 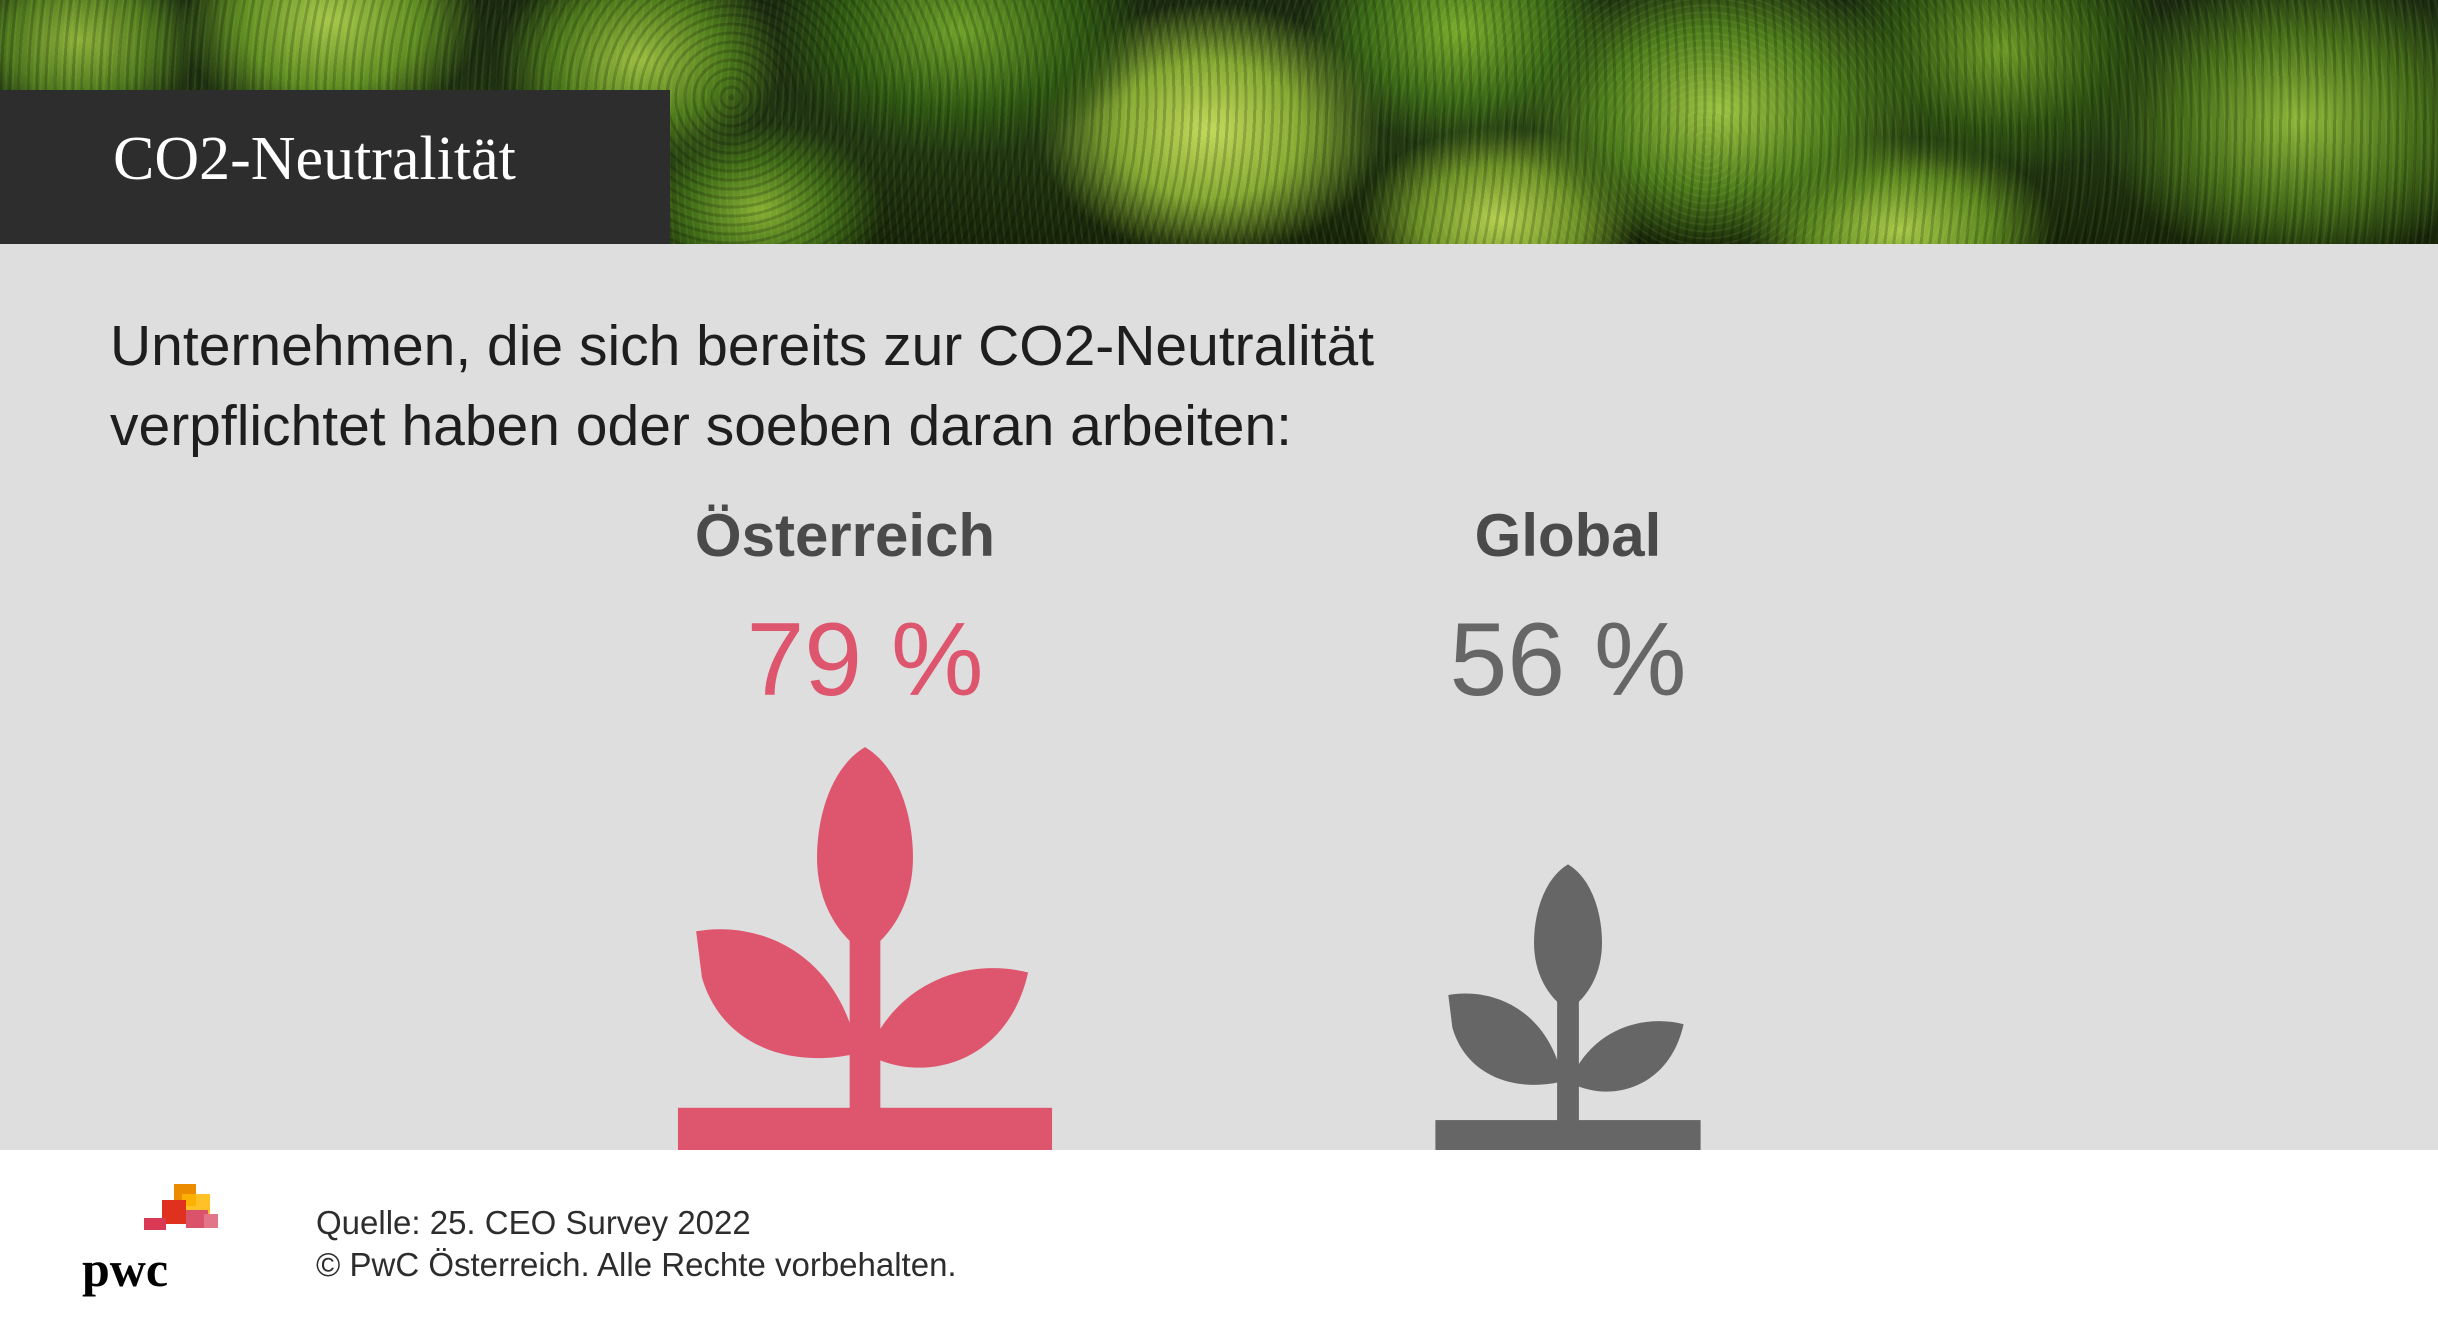 I want to click on category-label-oesterreich: Österreich, so click(x=845, y=535).